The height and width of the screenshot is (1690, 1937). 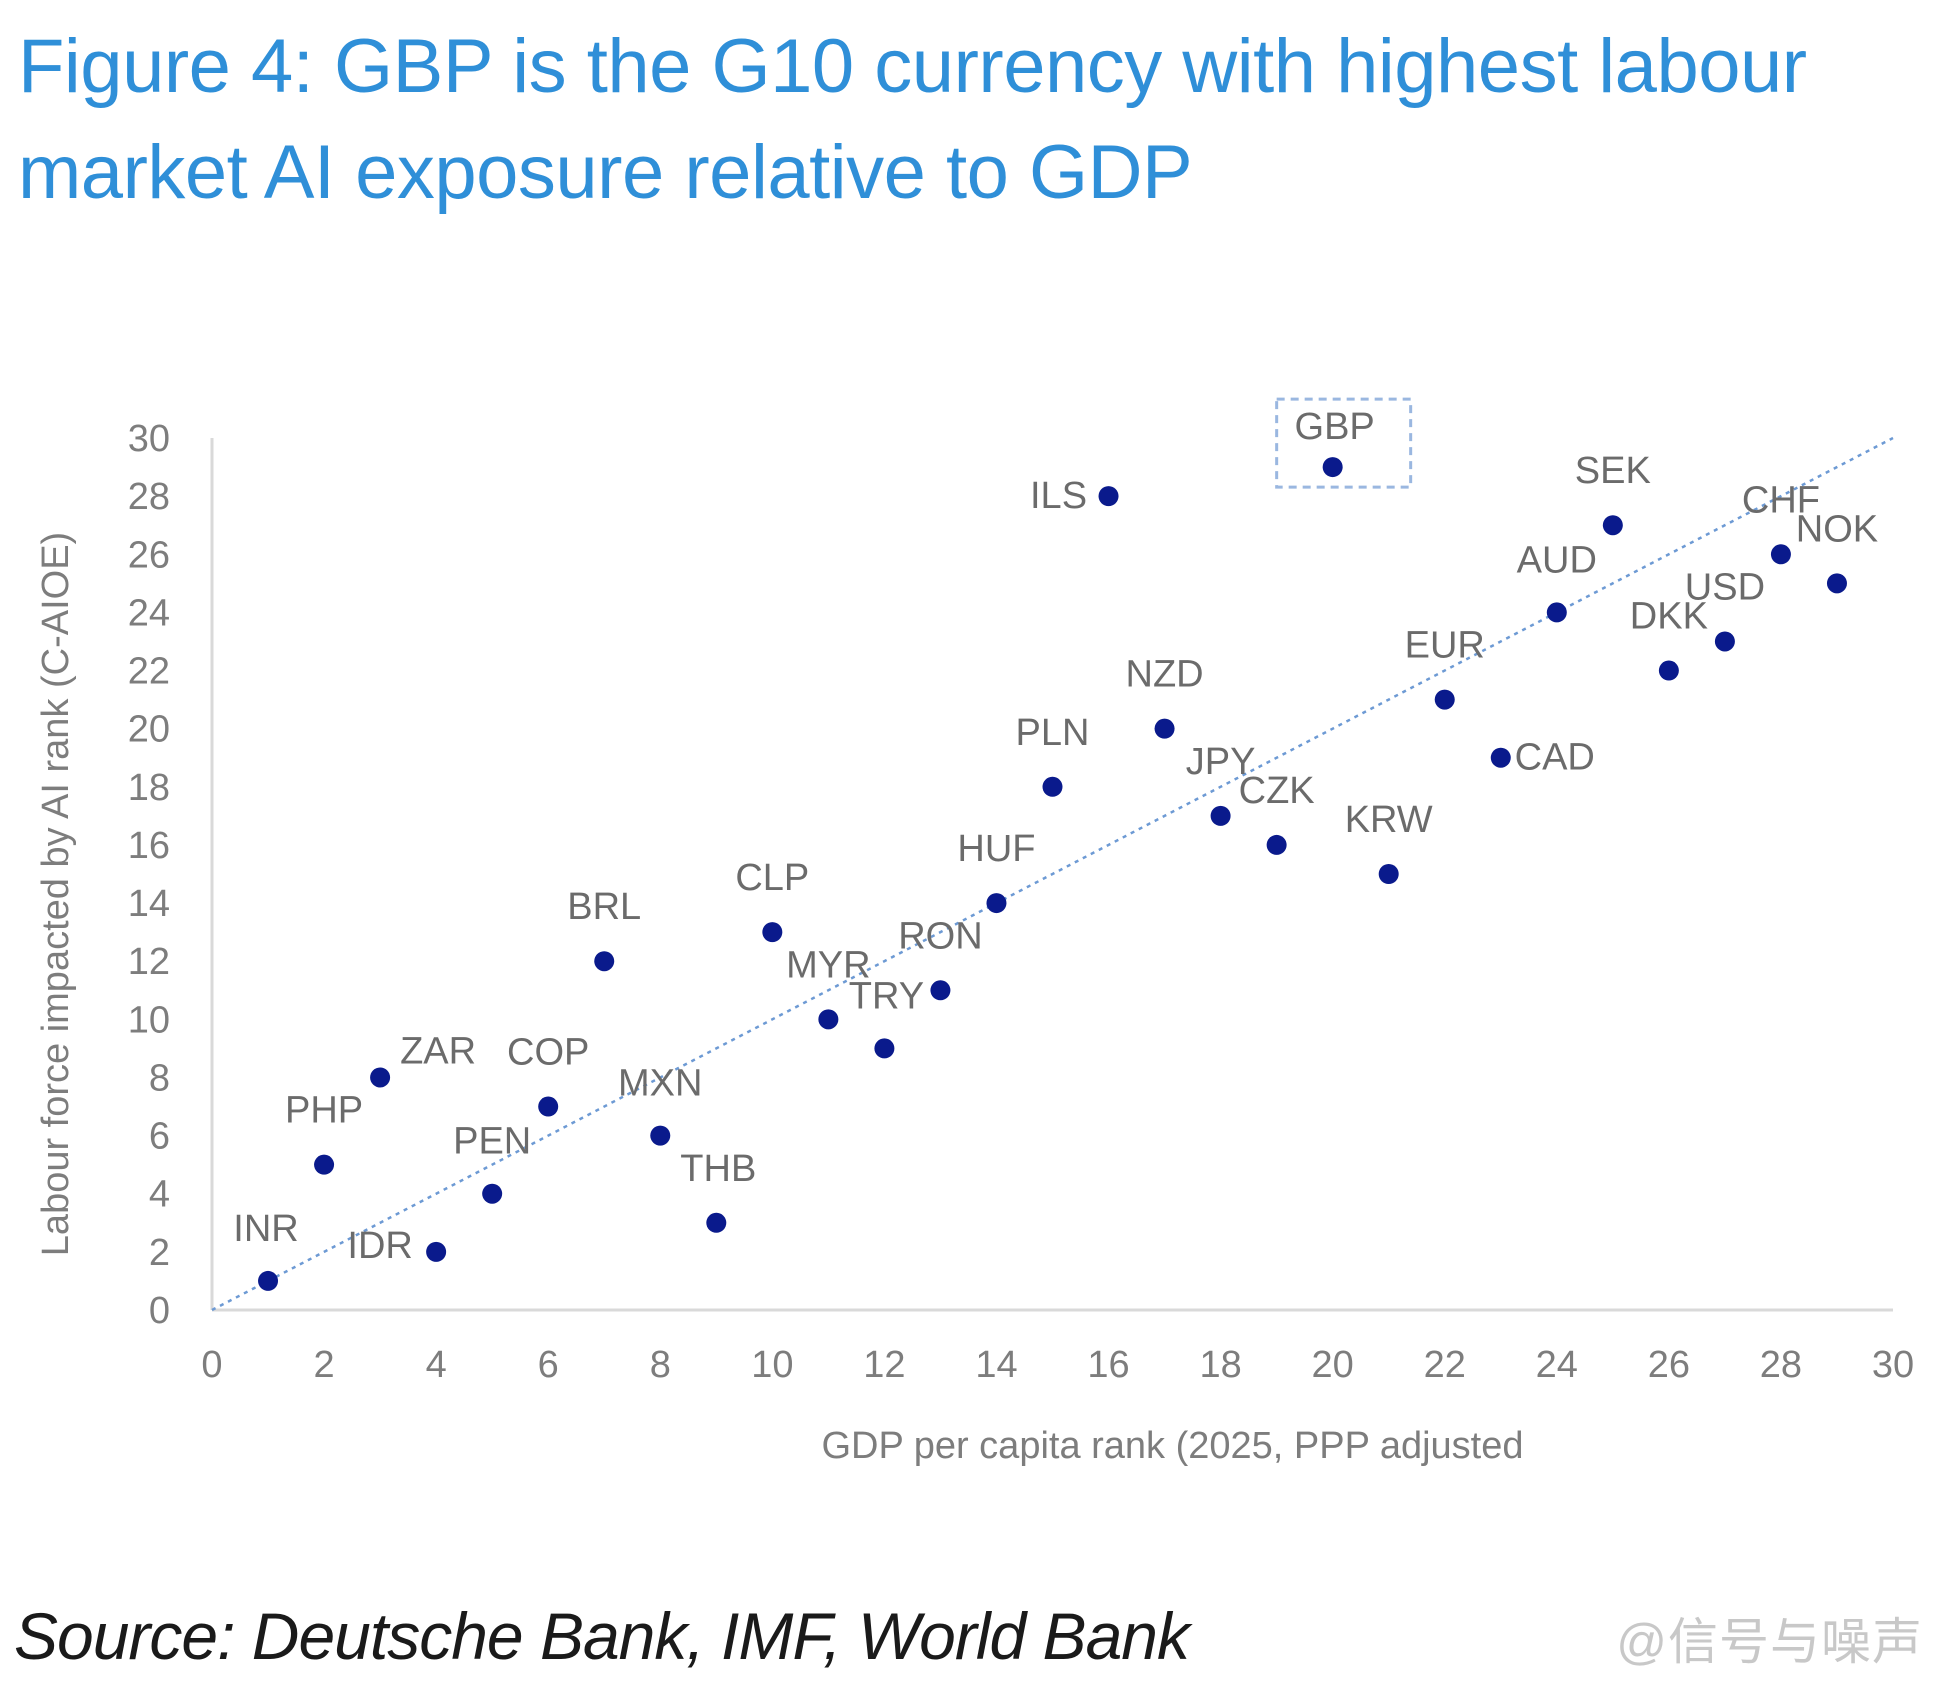 What do you see at coordinates (380, 1077) in the screenshot?
I see `data-point-zar` at bounding box center [380, 1077].